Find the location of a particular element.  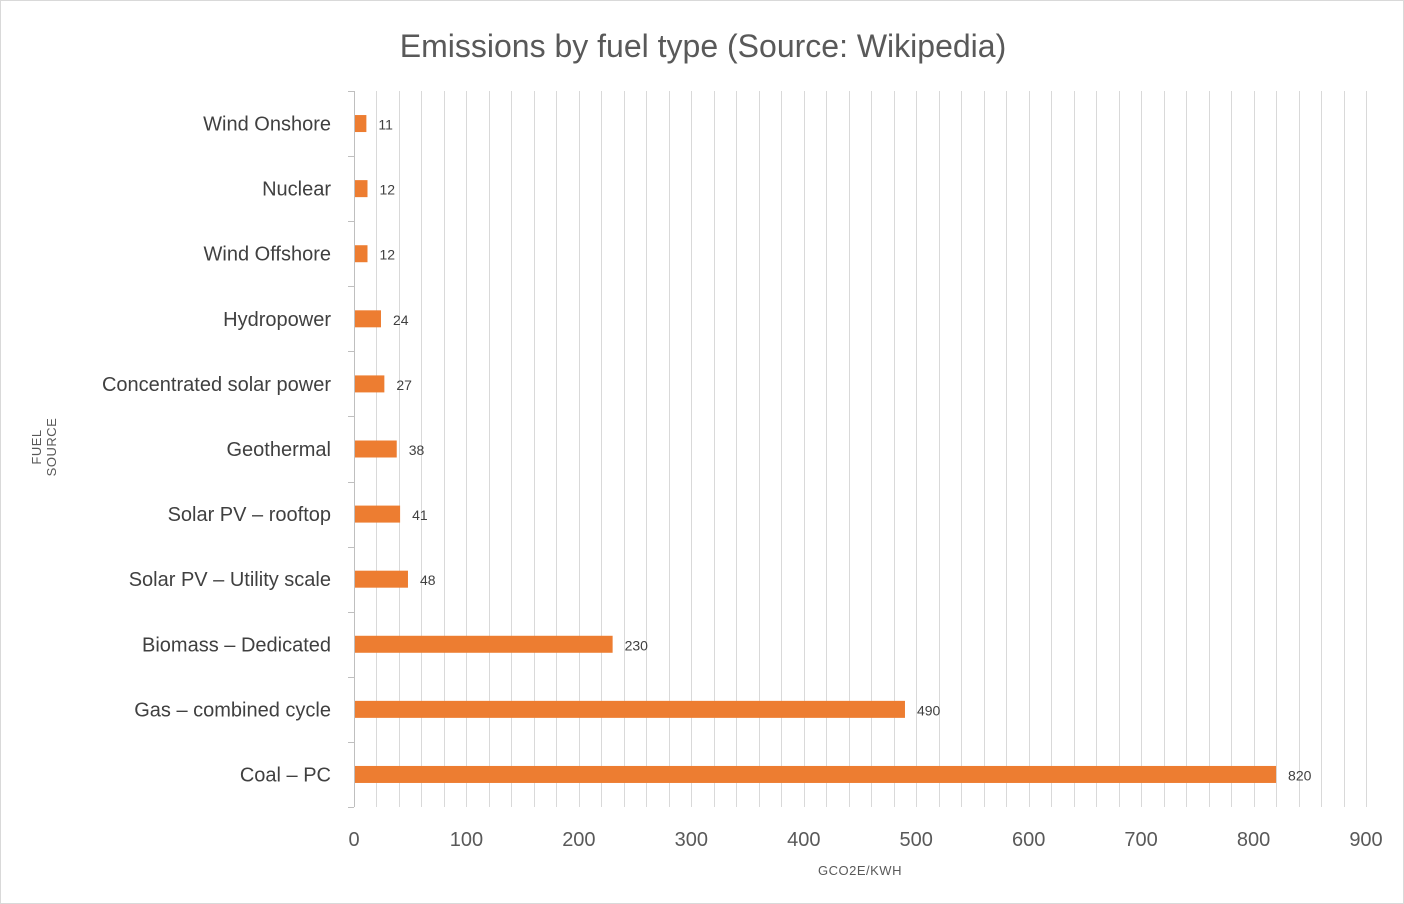

data-label: 230 is located at coordinates (637, 645).